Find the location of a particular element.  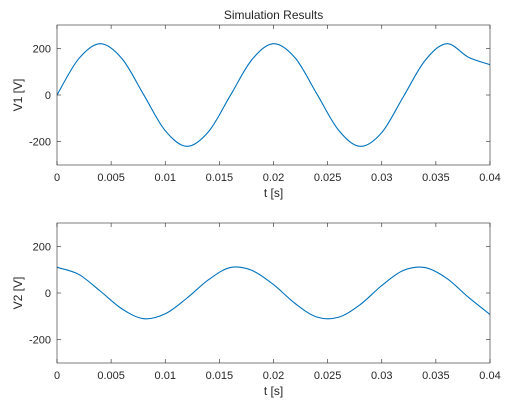

chart-title: Simulation Results is located at coordinates (273, 15).